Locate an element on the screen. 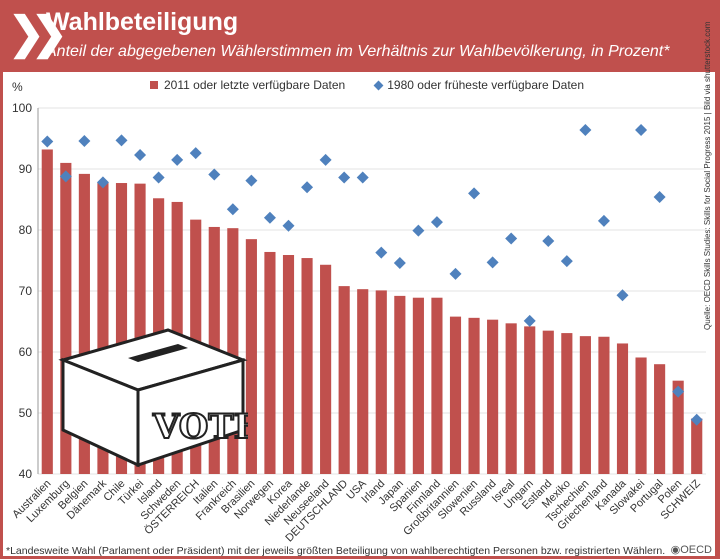 The image size is (720, 559). y-tick-label: 100 is located at coordinates (22, 108).